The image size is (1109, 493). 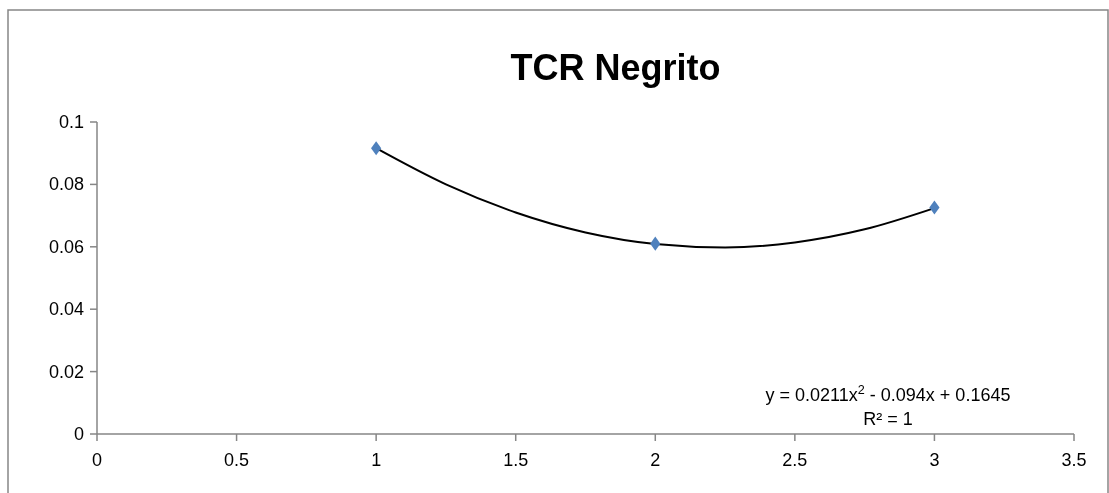 What do you see at coordinates (66, 309) in the screenshot?
I see `y-tick-label: 0.04` at bounding box center [66, 309].